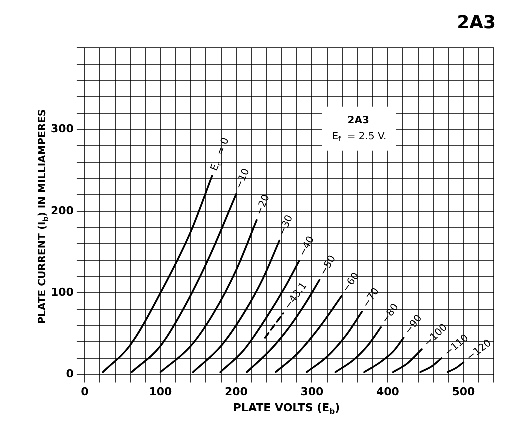  I want to click on x-tick-label: 300, so click(312, 391).